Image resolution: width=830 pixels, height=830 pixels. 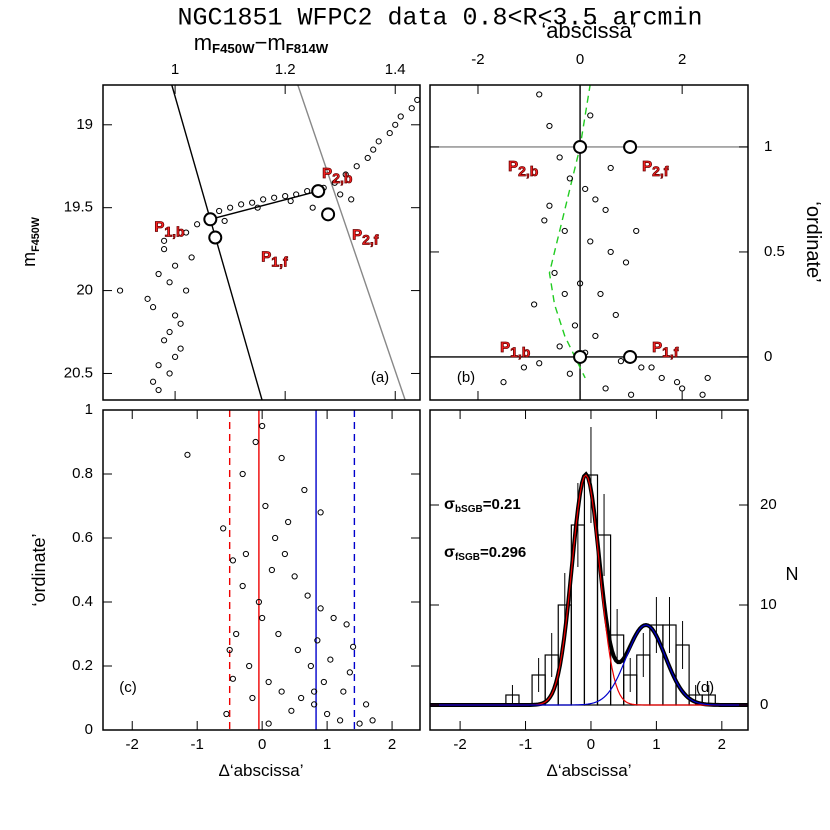 What do you see at coordinates (588, 30) in the screenshot?
I see `x-axis-label-main: ‘abscissa’` at bounding box center [588, 30].